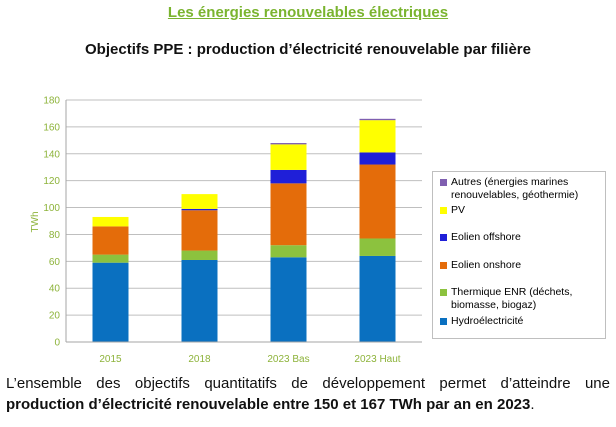 The width and height of the screenshot is (616, 427). What do you see at coordinates (55, 235) in the screenshot?
I see `y-tick-label: 80` at bounding box center [55, 235].